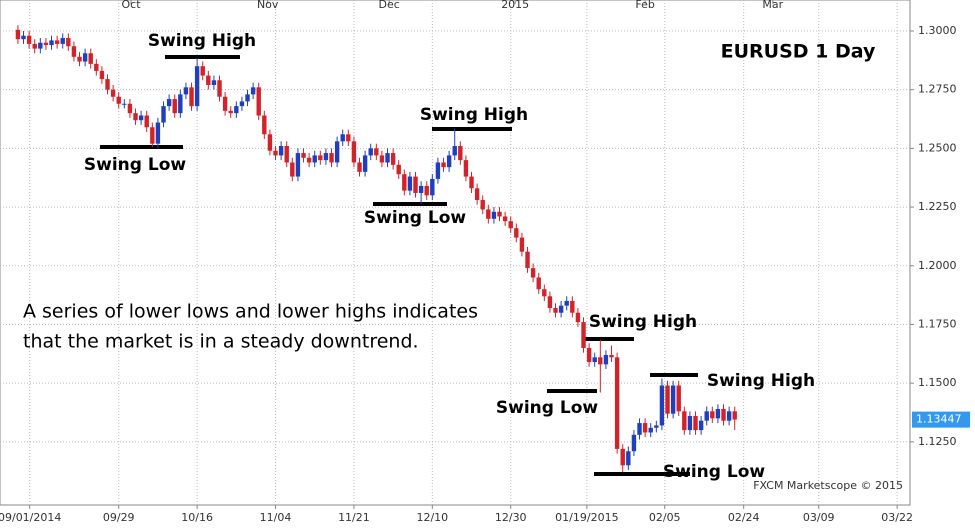 The height and width of the screenshot is (529, 975). I want to click on x2-tick-label: Feb, so click(644, 5).